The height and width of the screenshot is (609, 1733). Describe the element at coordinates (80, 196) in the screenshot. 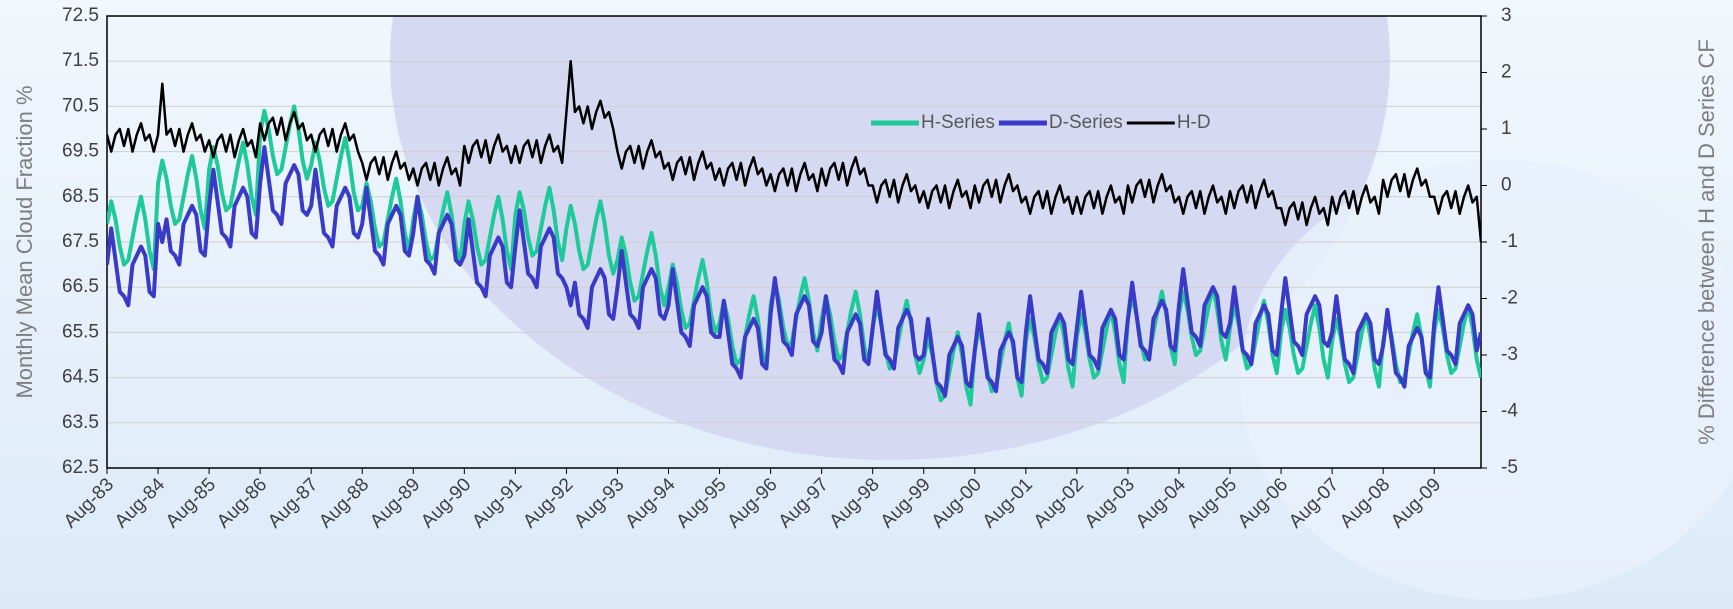

I see `y-tick-label: 68.5` at that location.